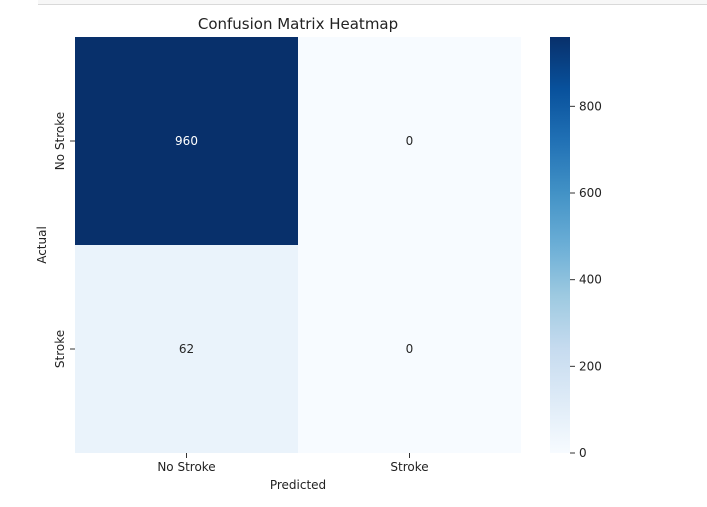  I want to click on colorbar, so click(560, 245).